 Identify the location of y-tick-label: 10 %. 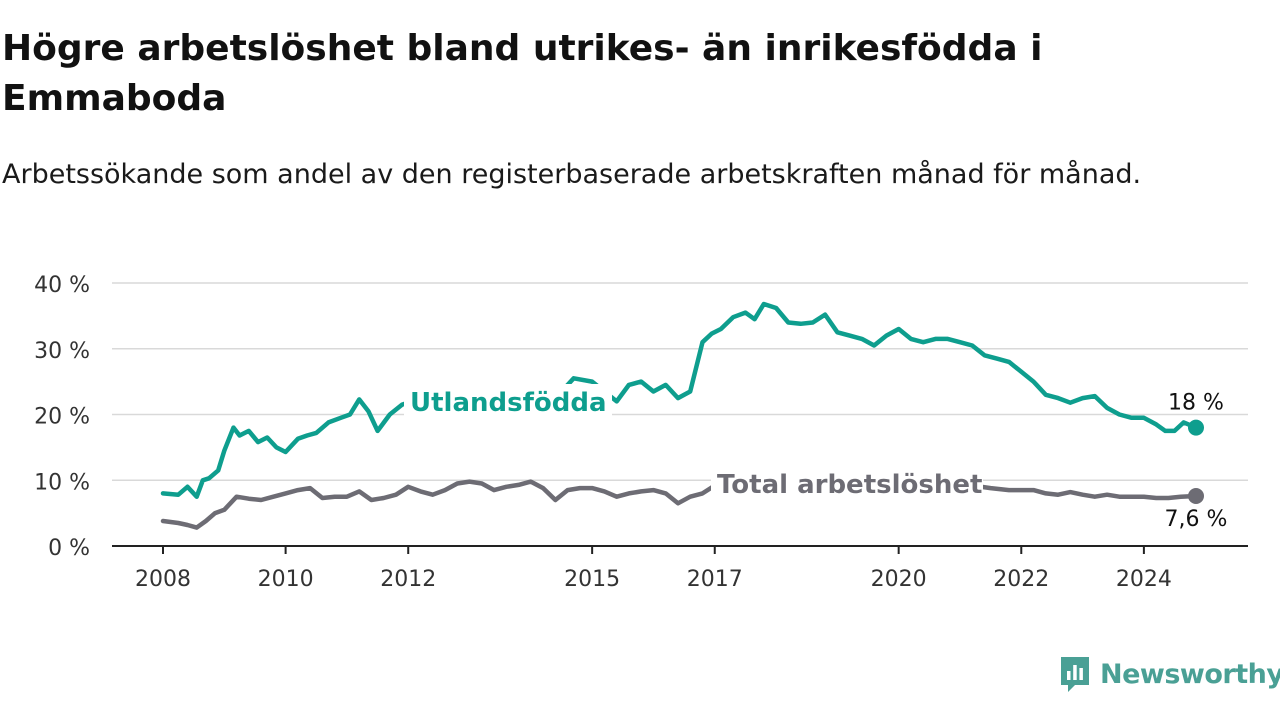
(62, 482).